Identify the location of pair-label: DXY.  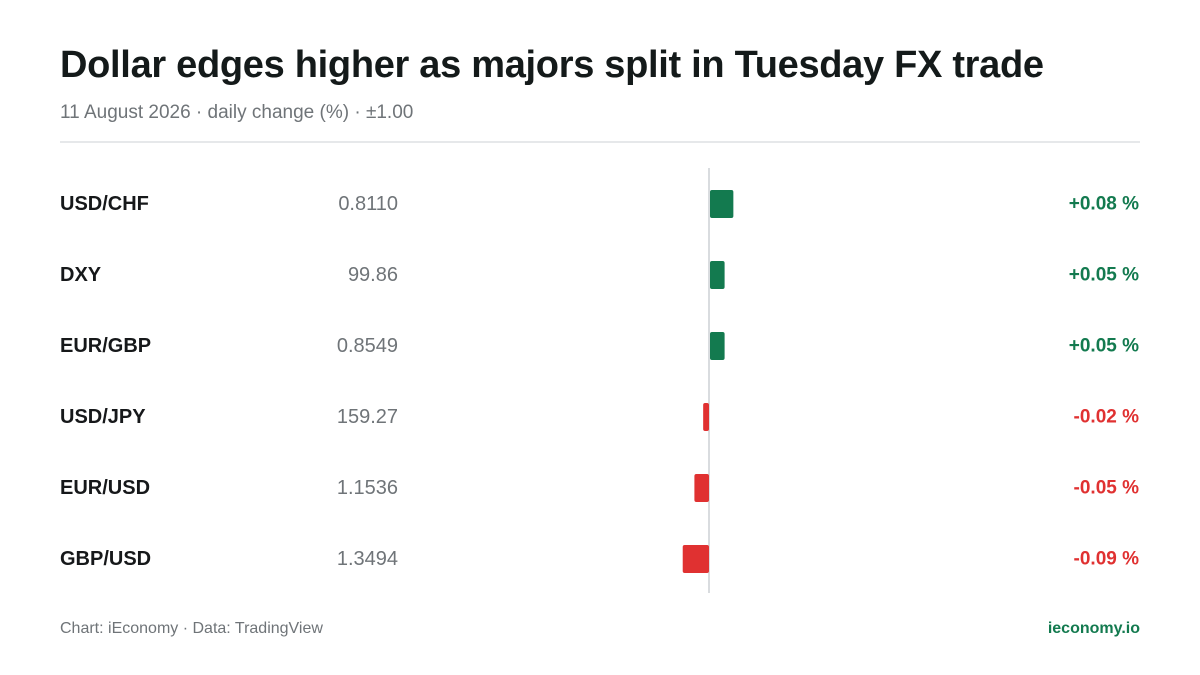
(81, 275).